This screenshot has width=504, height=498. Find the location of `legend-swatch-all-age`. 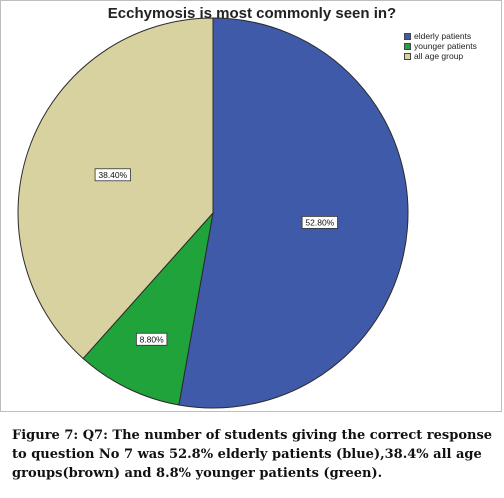

legend-swatch-all-age is located at coordinates (407, 56).